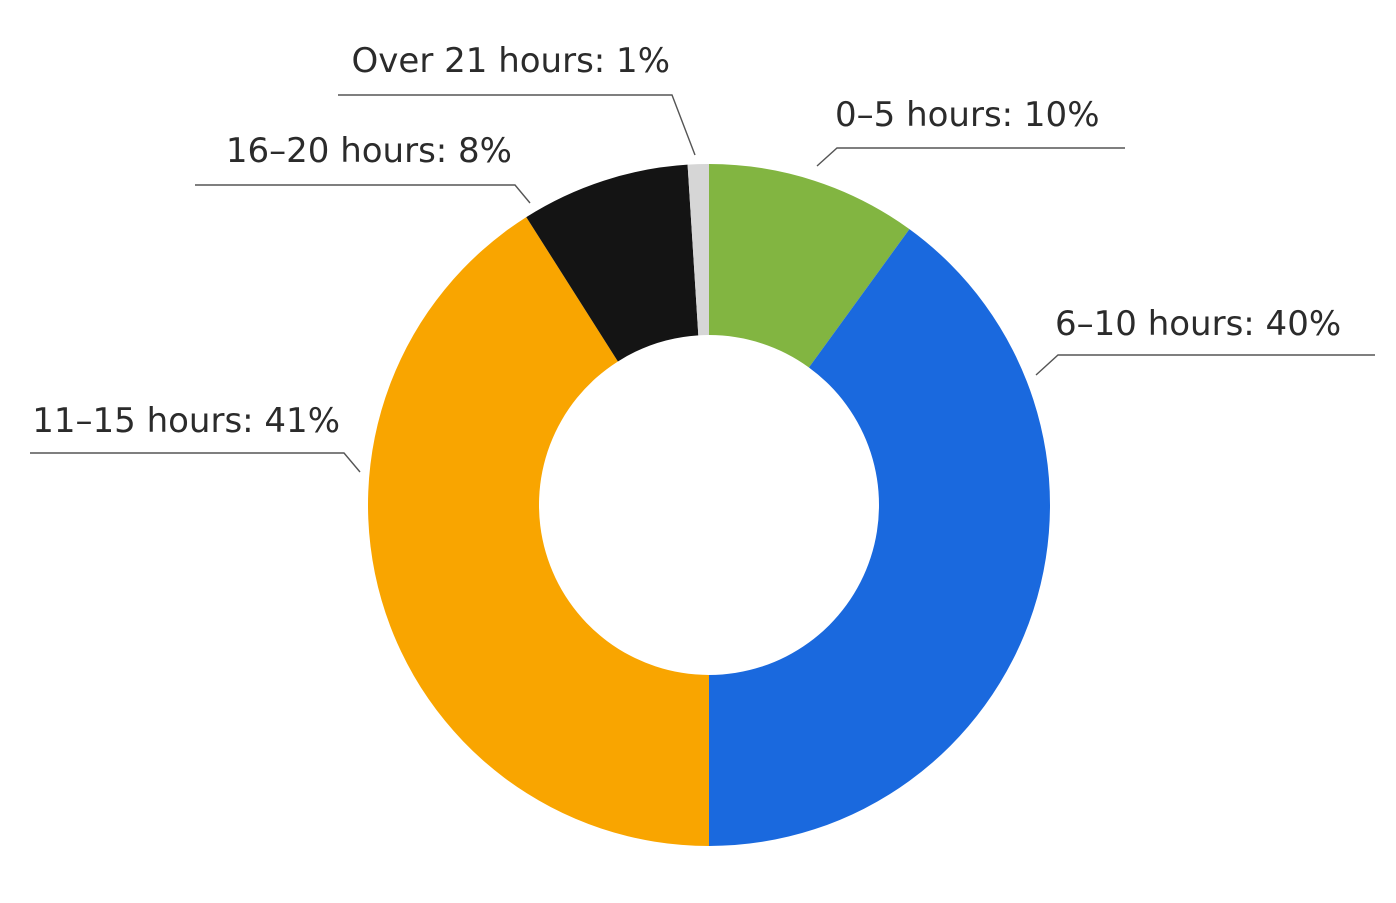  I want to click on slice-label: 11–15 hours: 41%, so click(186, 421).